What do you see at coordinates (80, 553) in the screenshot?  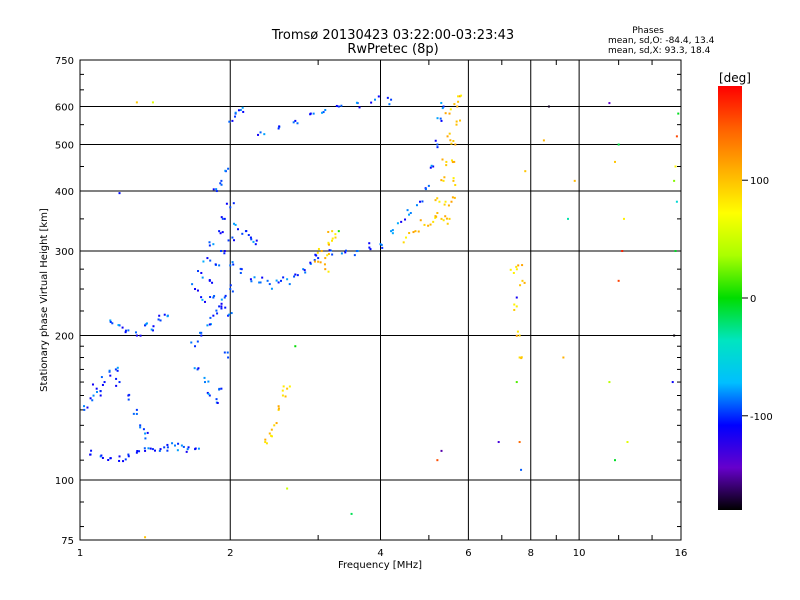 I see `x-tick-label: 1` at bounding box center [80, 553].